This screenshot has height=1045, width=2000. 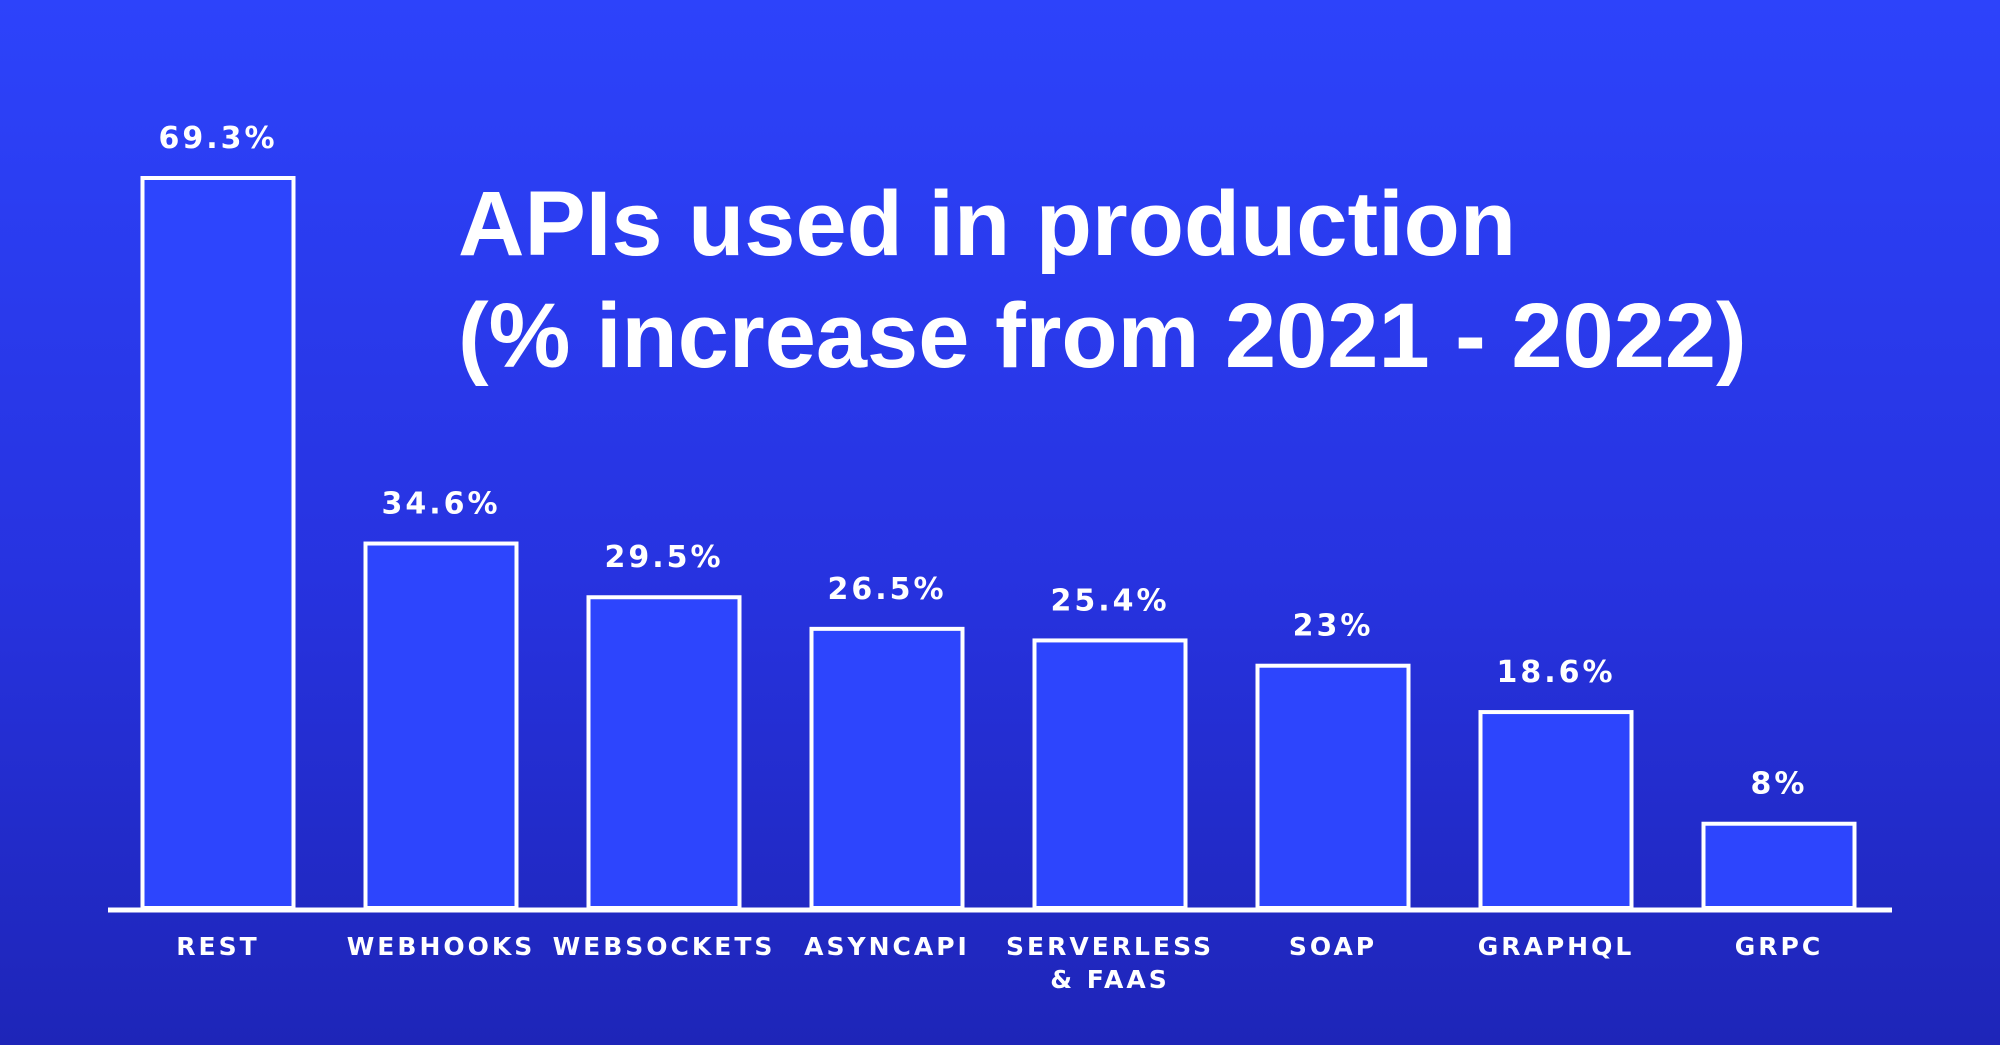 What do you see at coordinates (1333, 946) in the screenshot?
I see `category-label-soap: SOAP` at bounding box center [1333, 946].